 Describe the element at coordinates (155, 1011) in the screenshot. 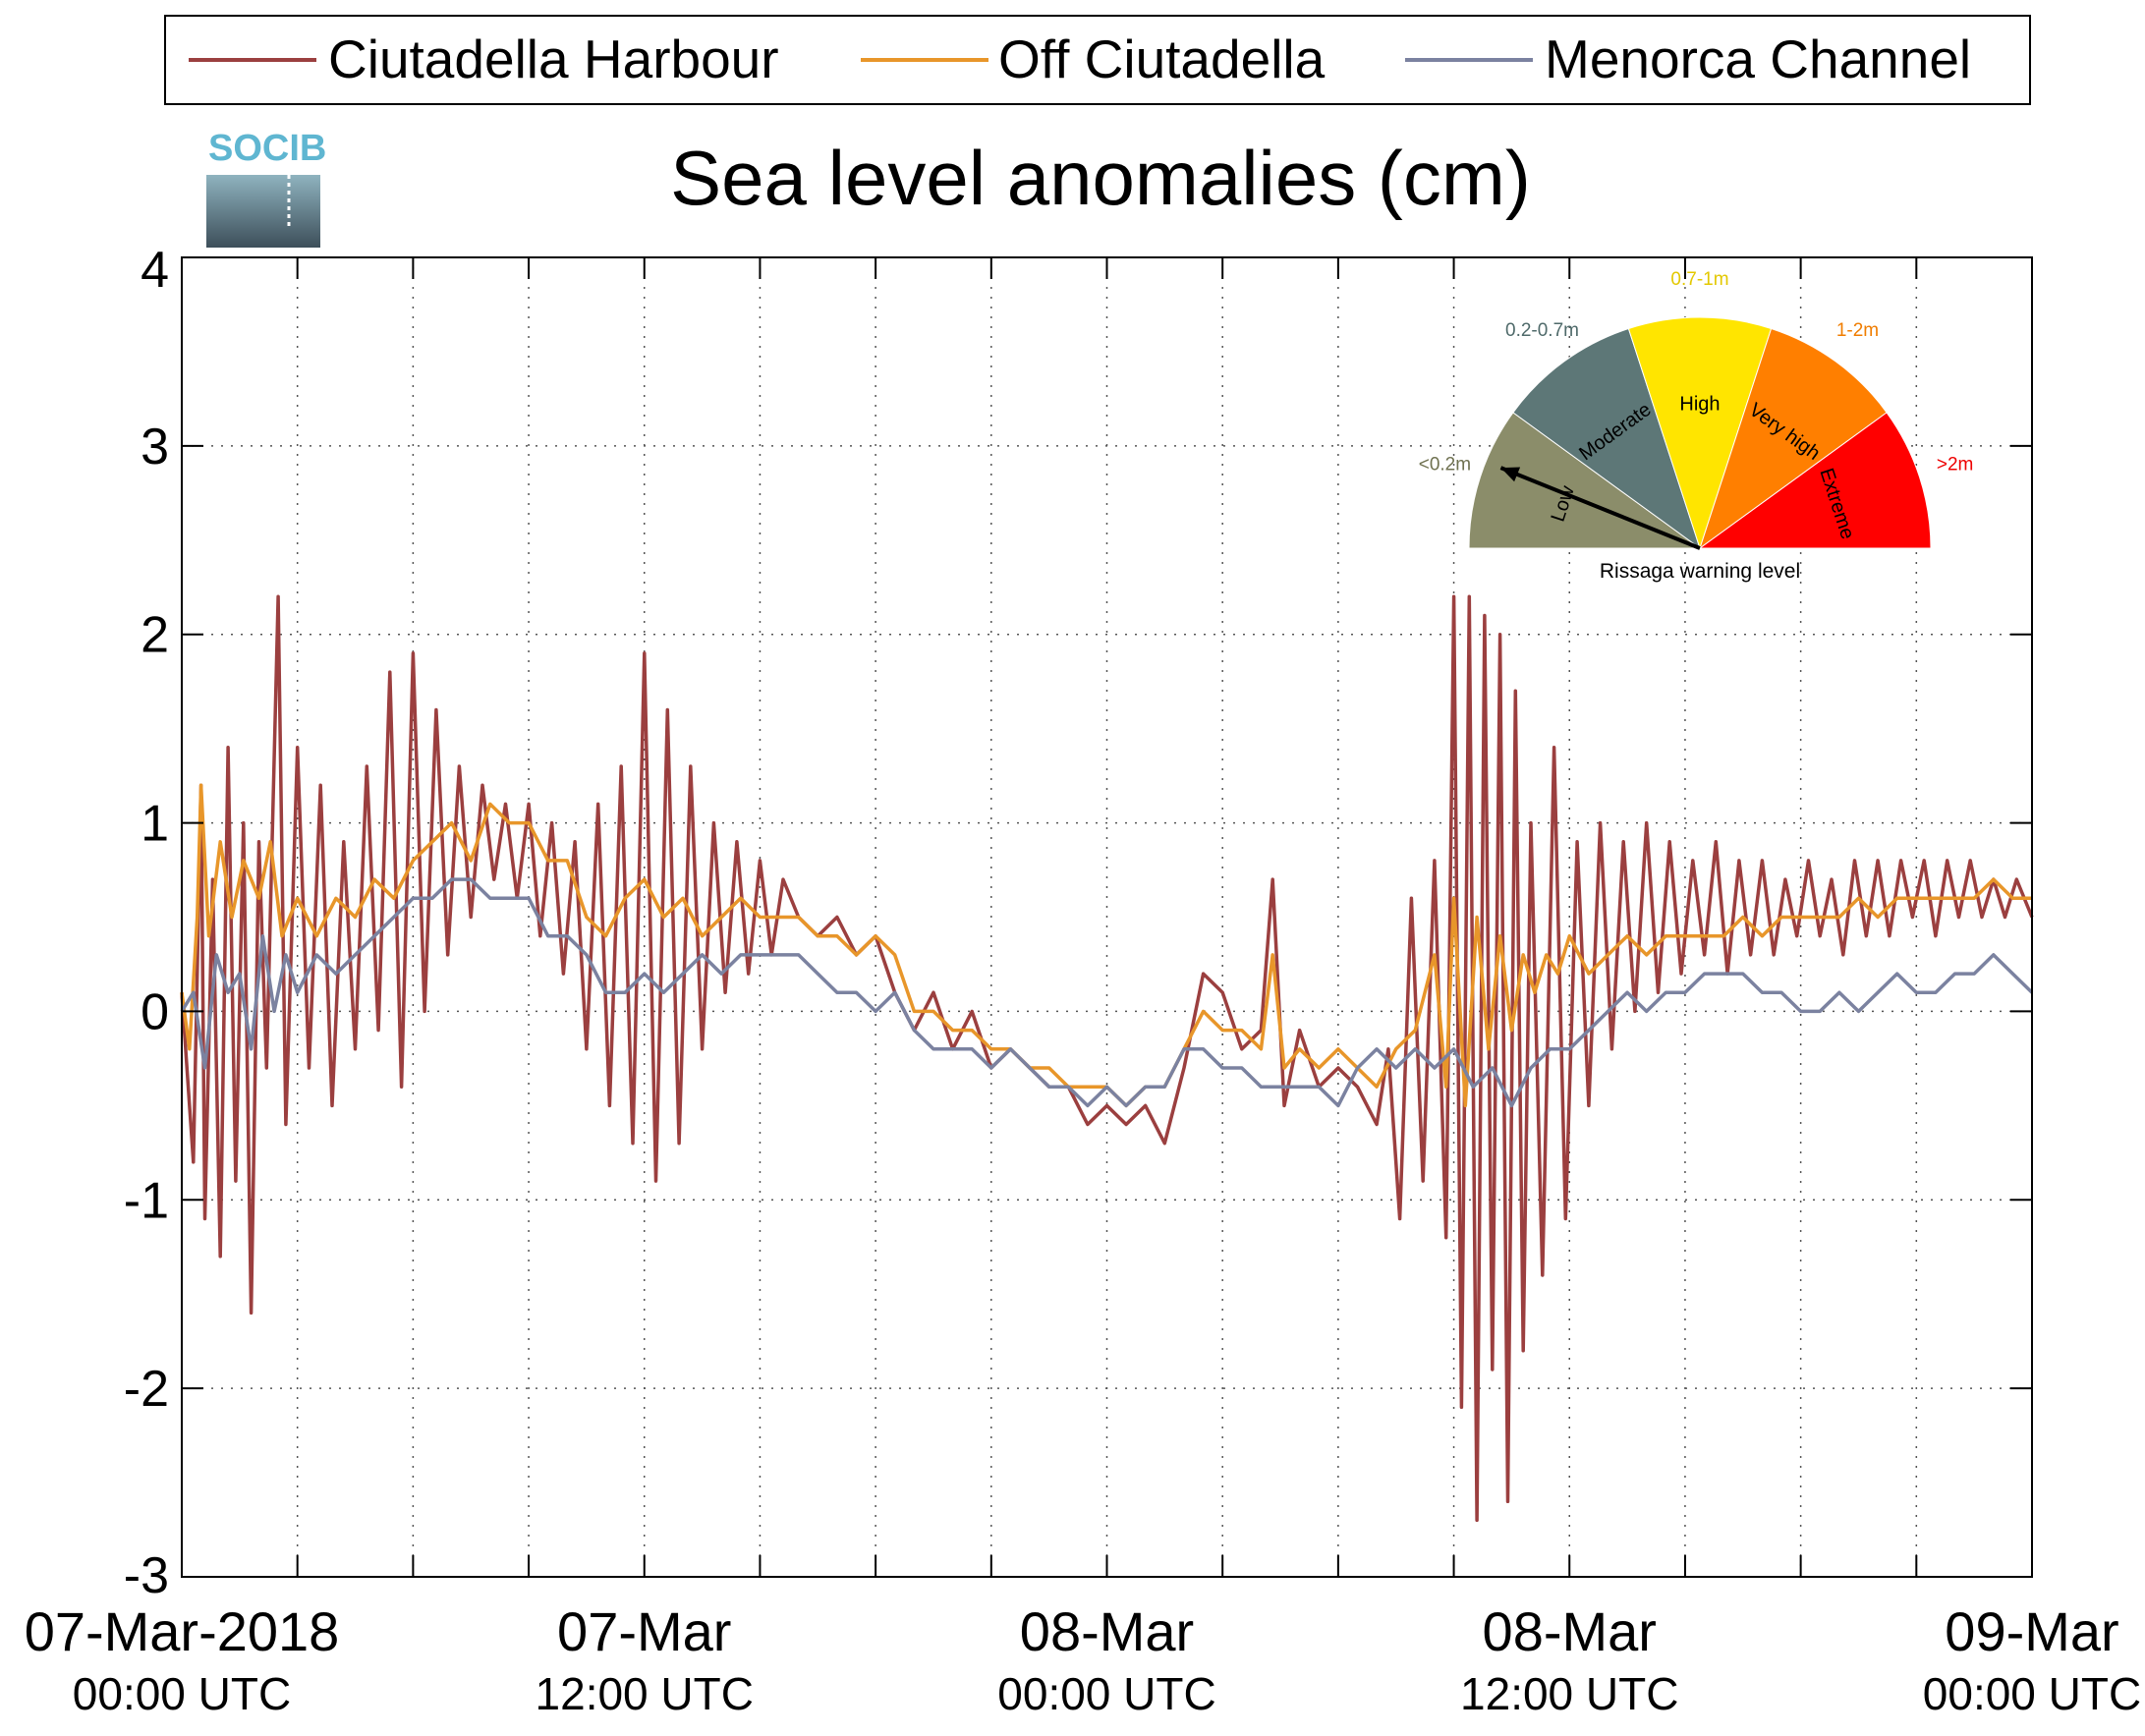

I see `y-tick-label: 0` at that location.